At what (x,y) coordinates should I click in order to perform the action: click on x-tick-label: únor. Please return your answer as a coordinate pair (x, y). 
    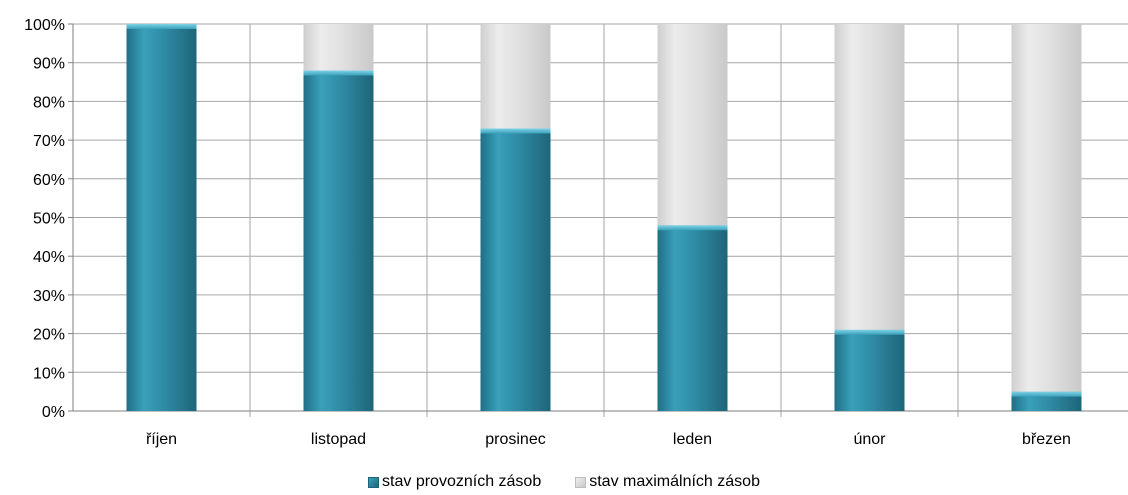
    Looking at the image, I should click on (869, 439).